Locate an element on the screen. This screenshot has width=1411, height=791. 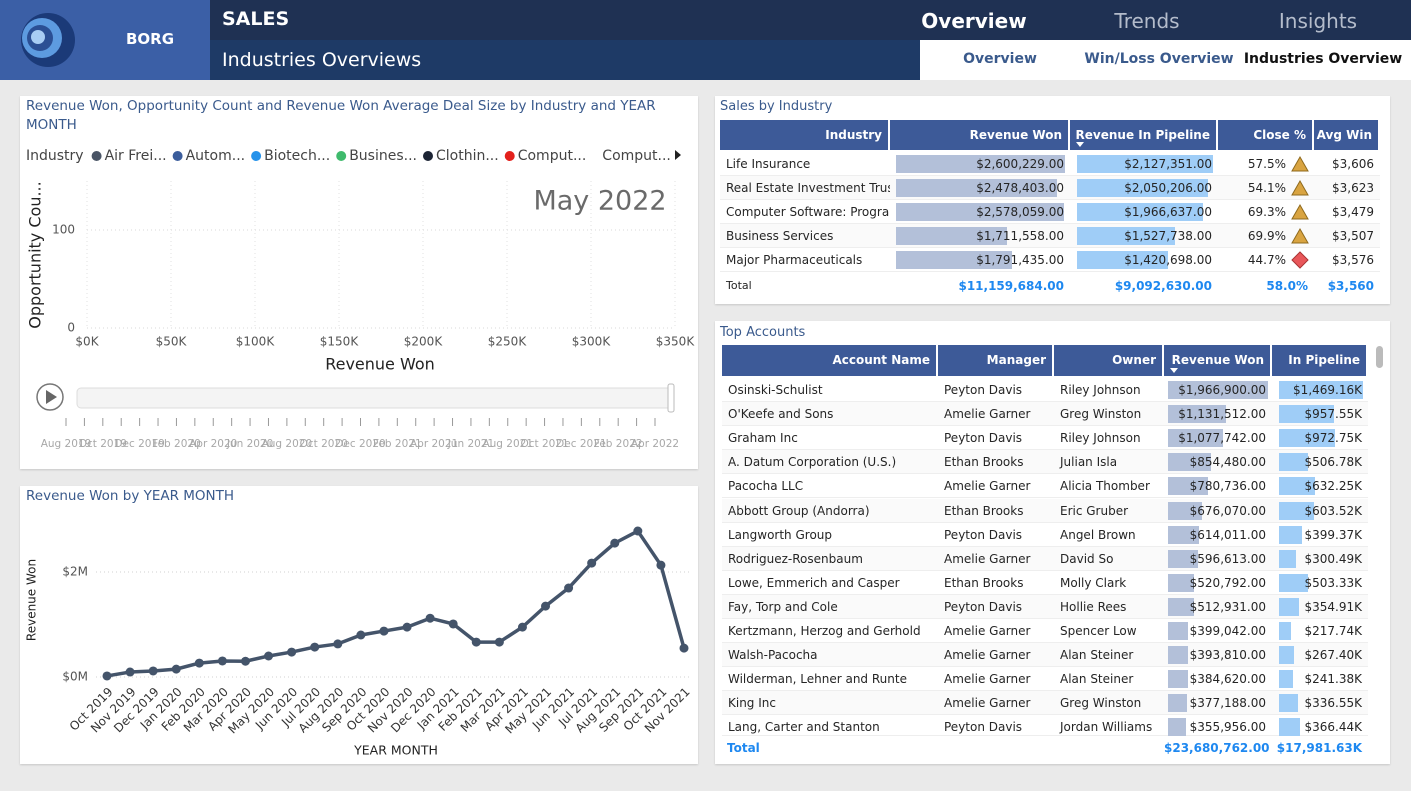
sub-tab: Win/Loss Overview is located at coordinates (1159, 59).